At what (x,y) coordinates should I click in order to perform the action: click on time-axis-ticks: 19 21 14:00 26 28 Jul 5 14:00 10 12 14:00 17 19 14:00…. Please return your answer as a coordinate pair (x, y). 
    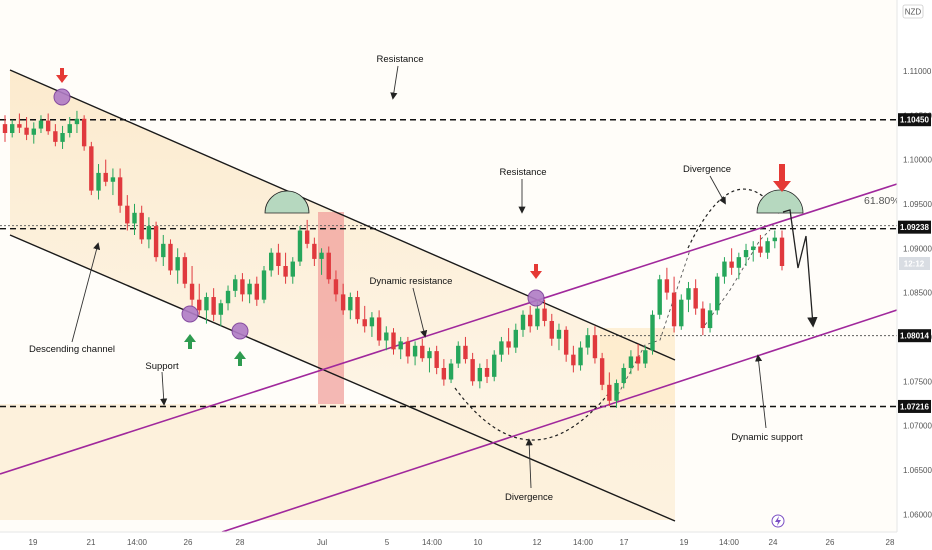
    Looking at the image, I should click on (462, 542).